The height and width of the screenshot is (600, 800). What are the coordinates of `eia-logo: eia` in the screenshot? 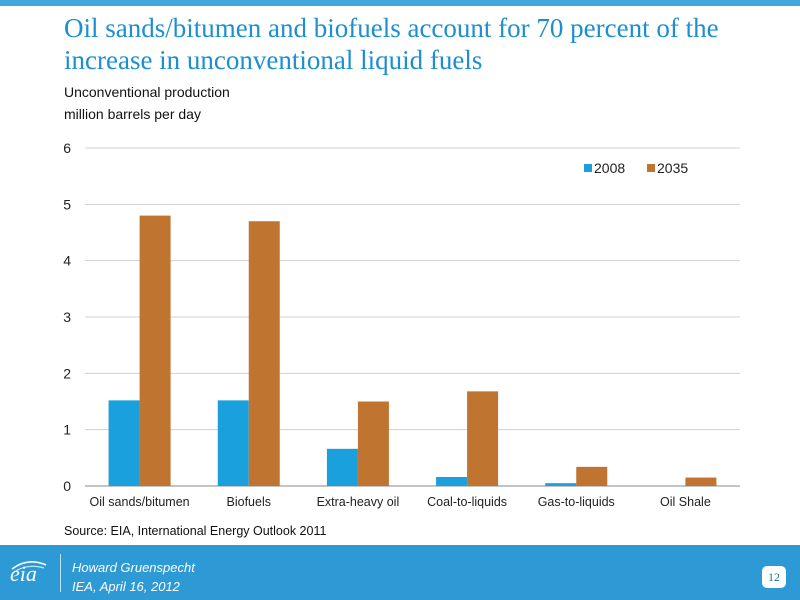 It's located at (28, 573).